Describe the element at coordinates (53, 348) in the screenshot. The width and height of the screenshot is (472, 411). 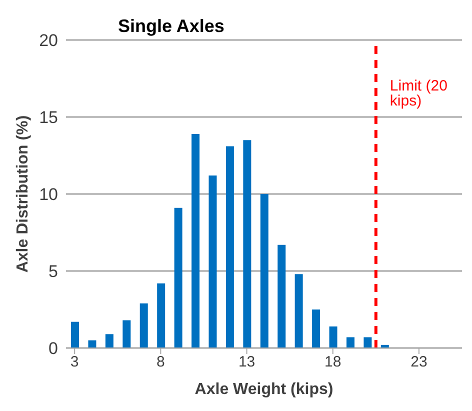
I see `y-tick-label: 0` at that location.